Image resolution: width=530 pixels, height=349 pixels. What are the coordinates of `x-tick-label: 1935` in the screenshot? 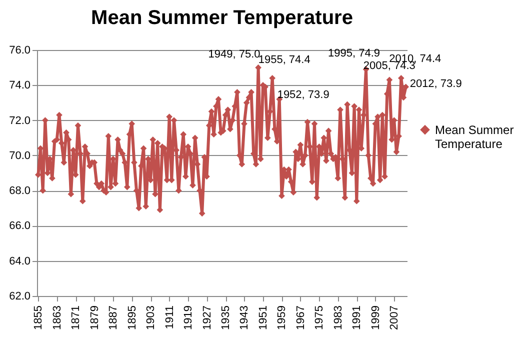 It's located at (226, 318).